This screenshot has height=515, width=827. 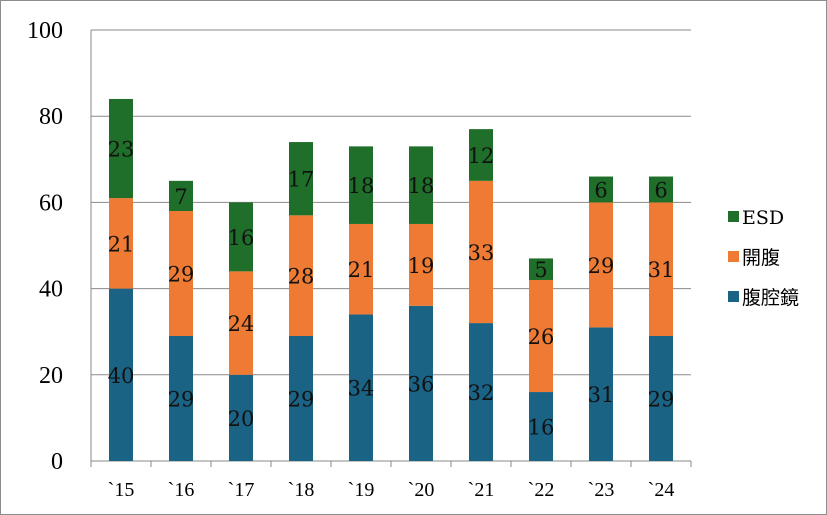 I want to click on x-tick-label: `18, so click(x=301, y=490).